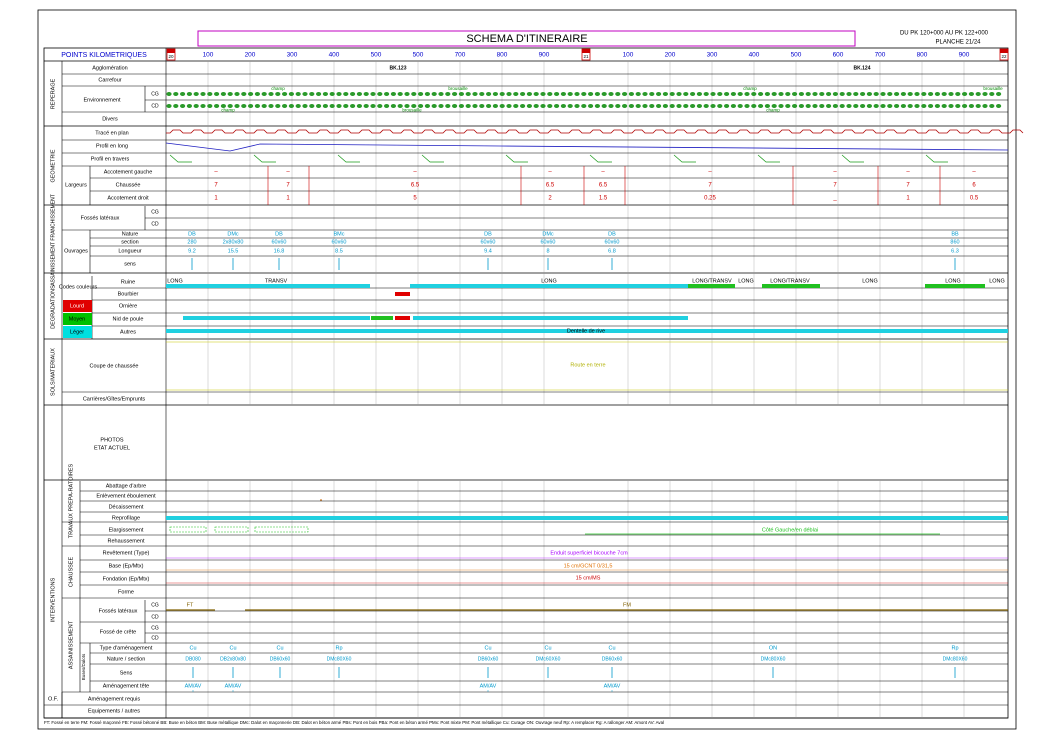 This screenshot has height=745, width=1053. I want to click on section-label: Buses/Dalots, so click(83, 666).